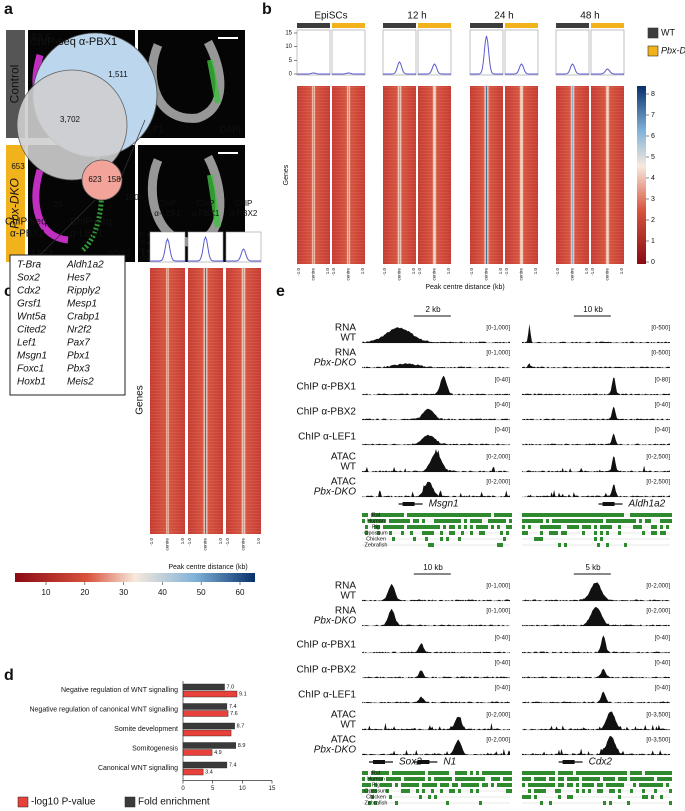 The height and width of the screenshot is (811, 685). Describe the element at coordinates (653, 199) in the screenshot. I see `colorbar-label: 3` at that location.